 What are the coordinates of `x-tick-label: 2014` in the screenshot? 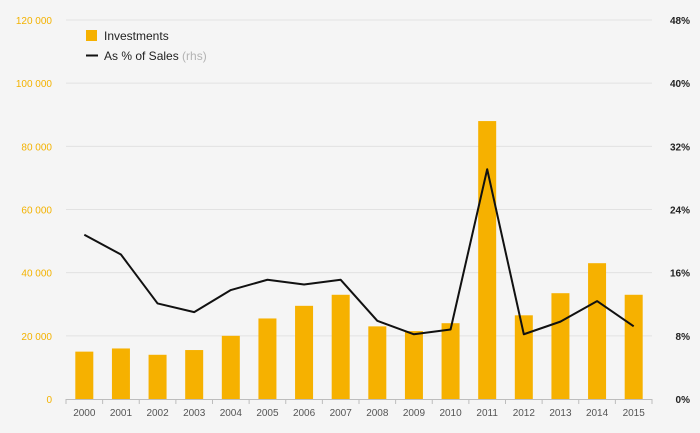 It's located at (597, 413).